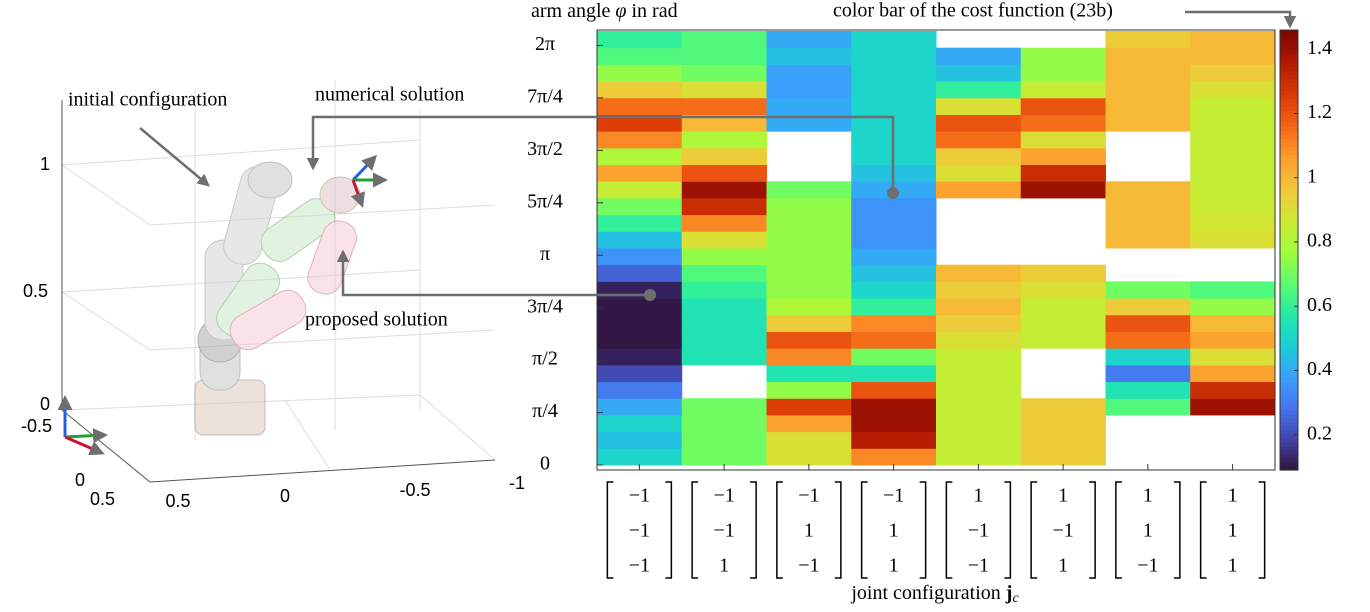 This screenshot has width=1370, height=612. Describe the element at coordinates (1319, 48) in the screenshot. I see `colorbar-tick-label: 1.4` at that location.